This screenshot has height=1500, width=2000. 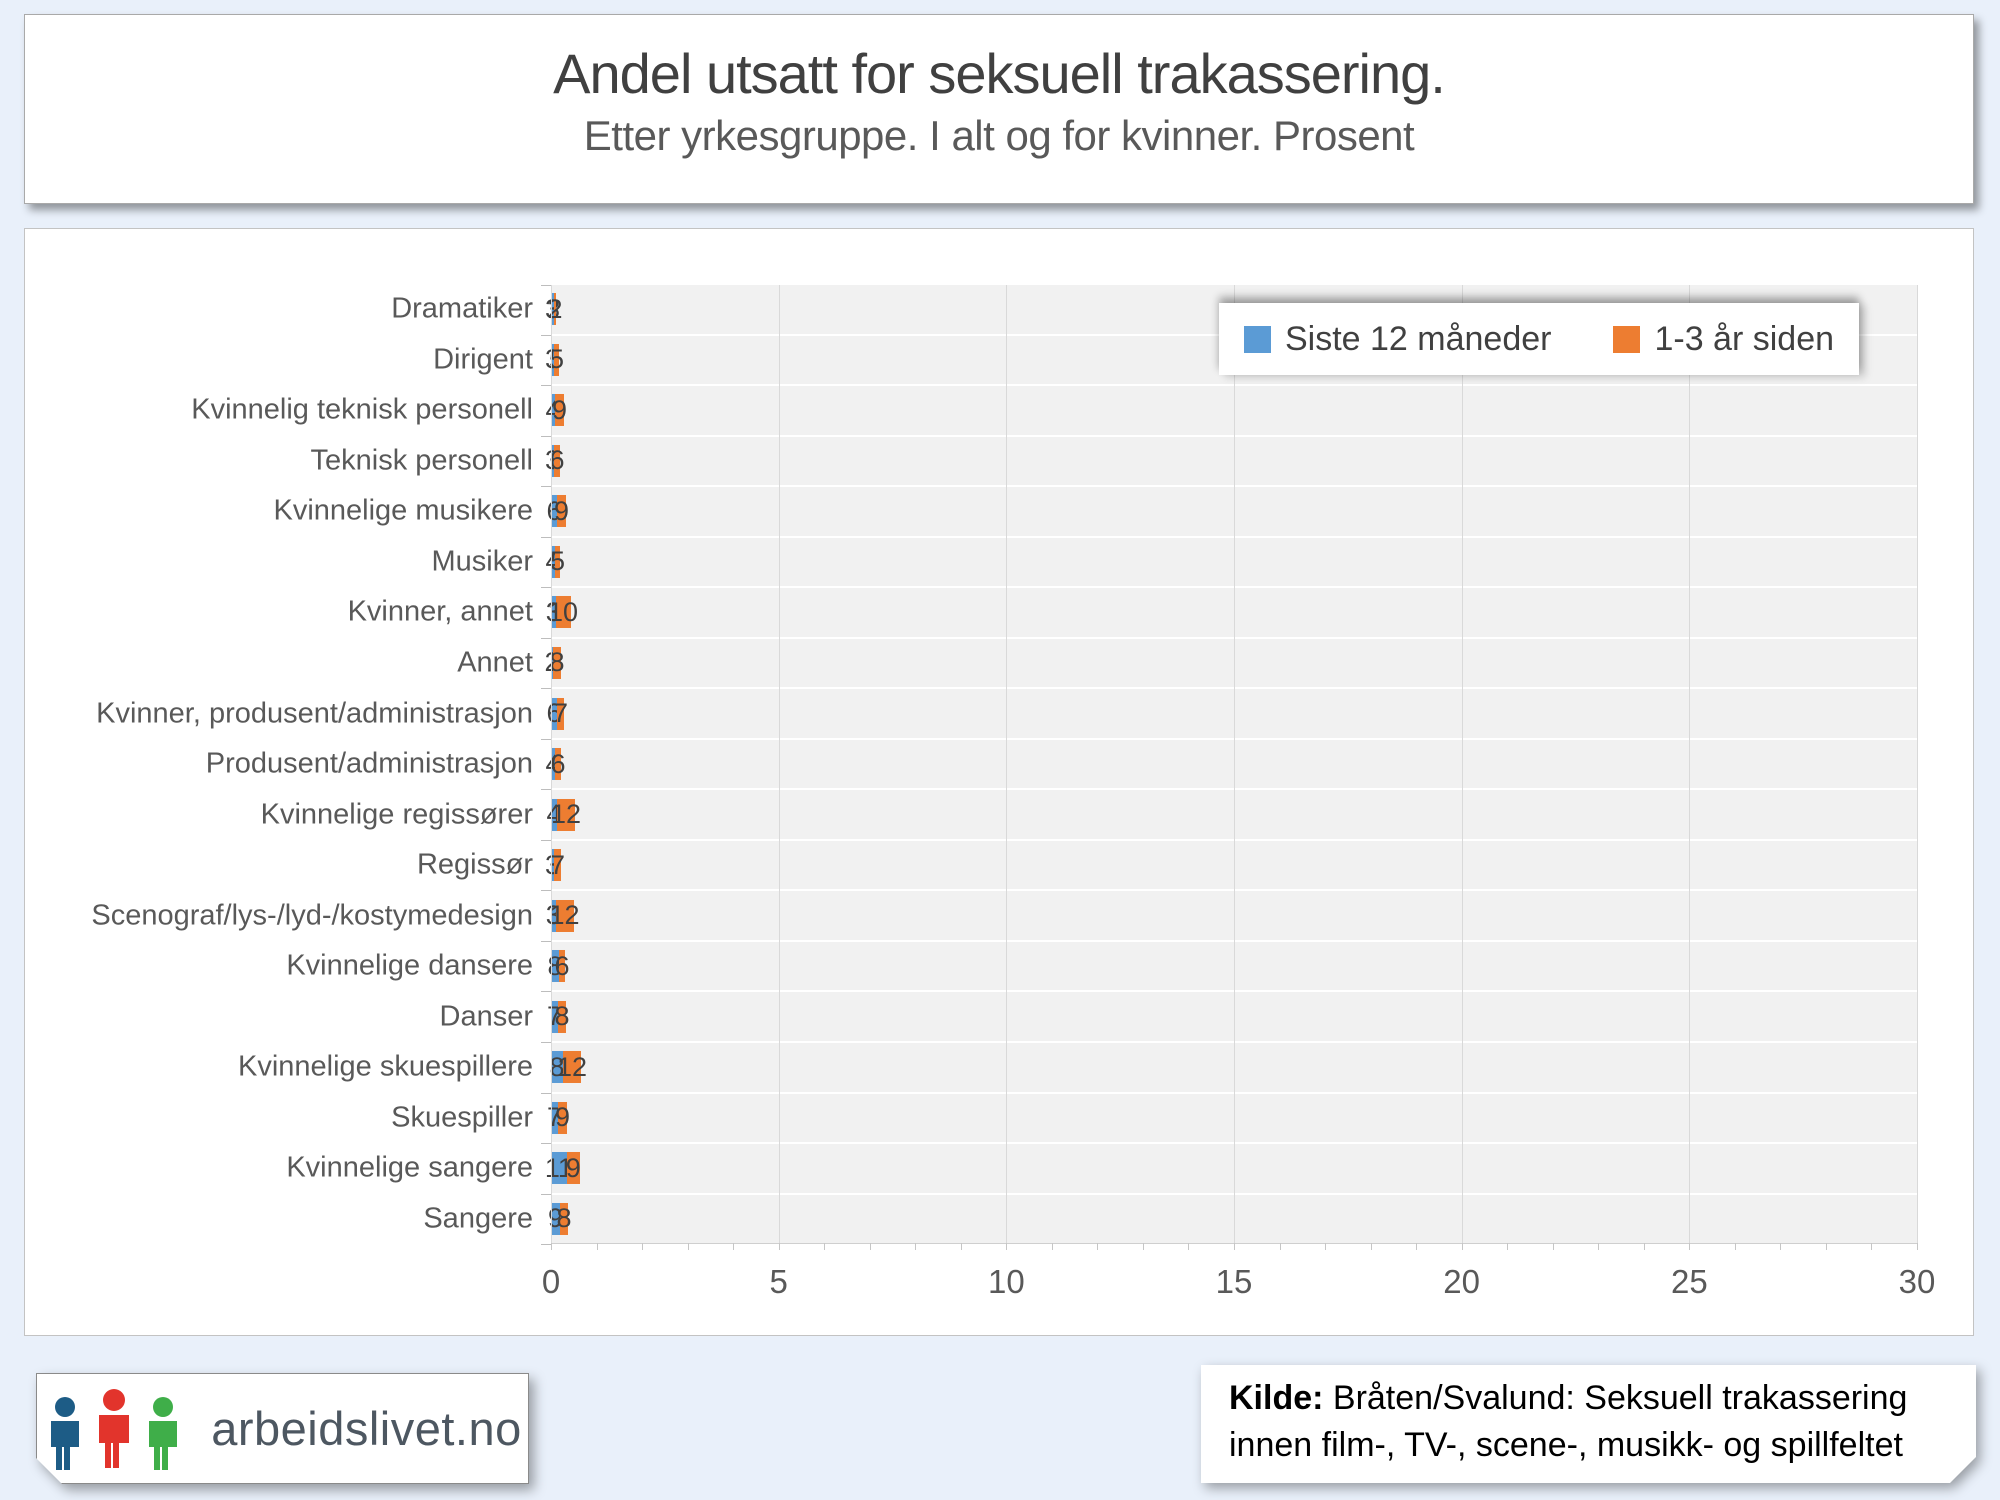 I want to click on legend-label: Siste 12 måneder, so click(x=1418, y=338).